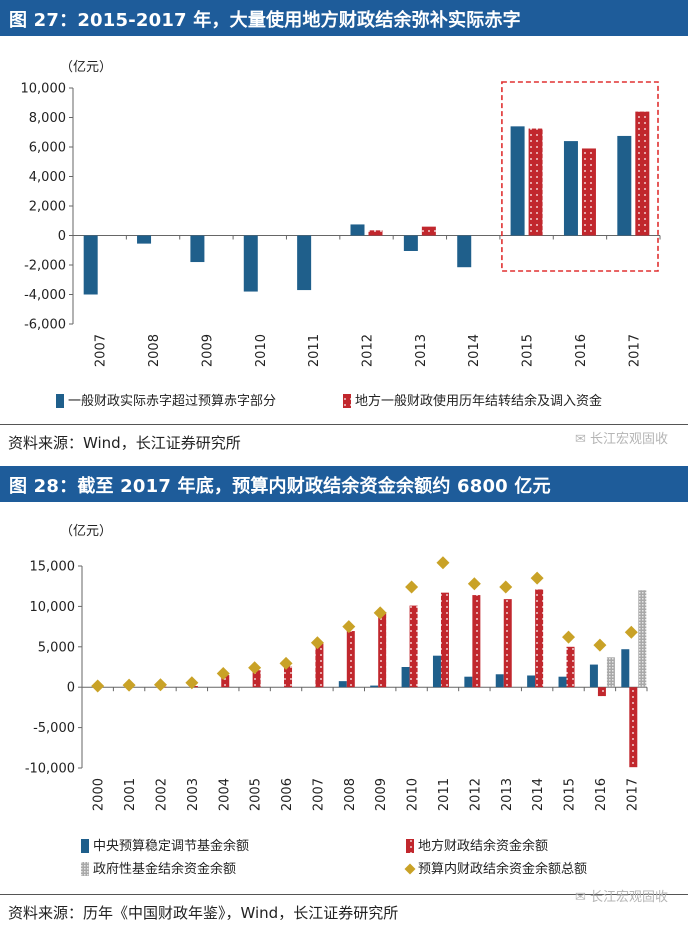 The height and width of the screenshot is (930, 688). Describe the element at coordinates (45, 325) in the screenshot. I see `y-tick-label: -6,000` at that location.